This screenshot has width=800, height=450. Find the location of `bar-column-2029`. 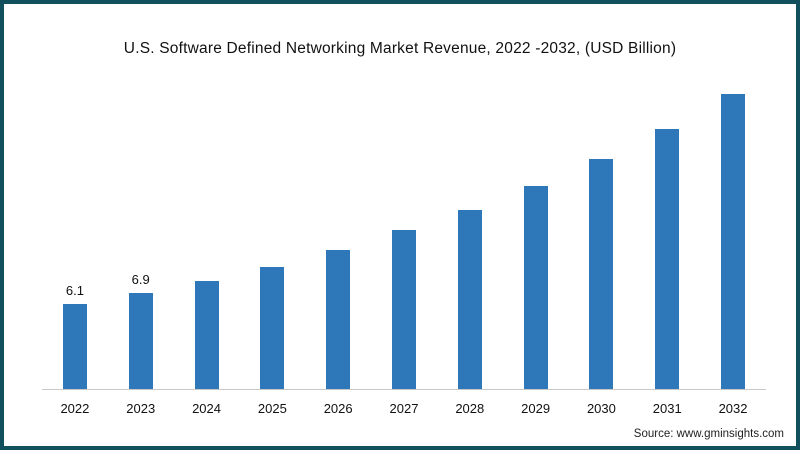

bar-column-2029 is located at coordinates (536, 240).